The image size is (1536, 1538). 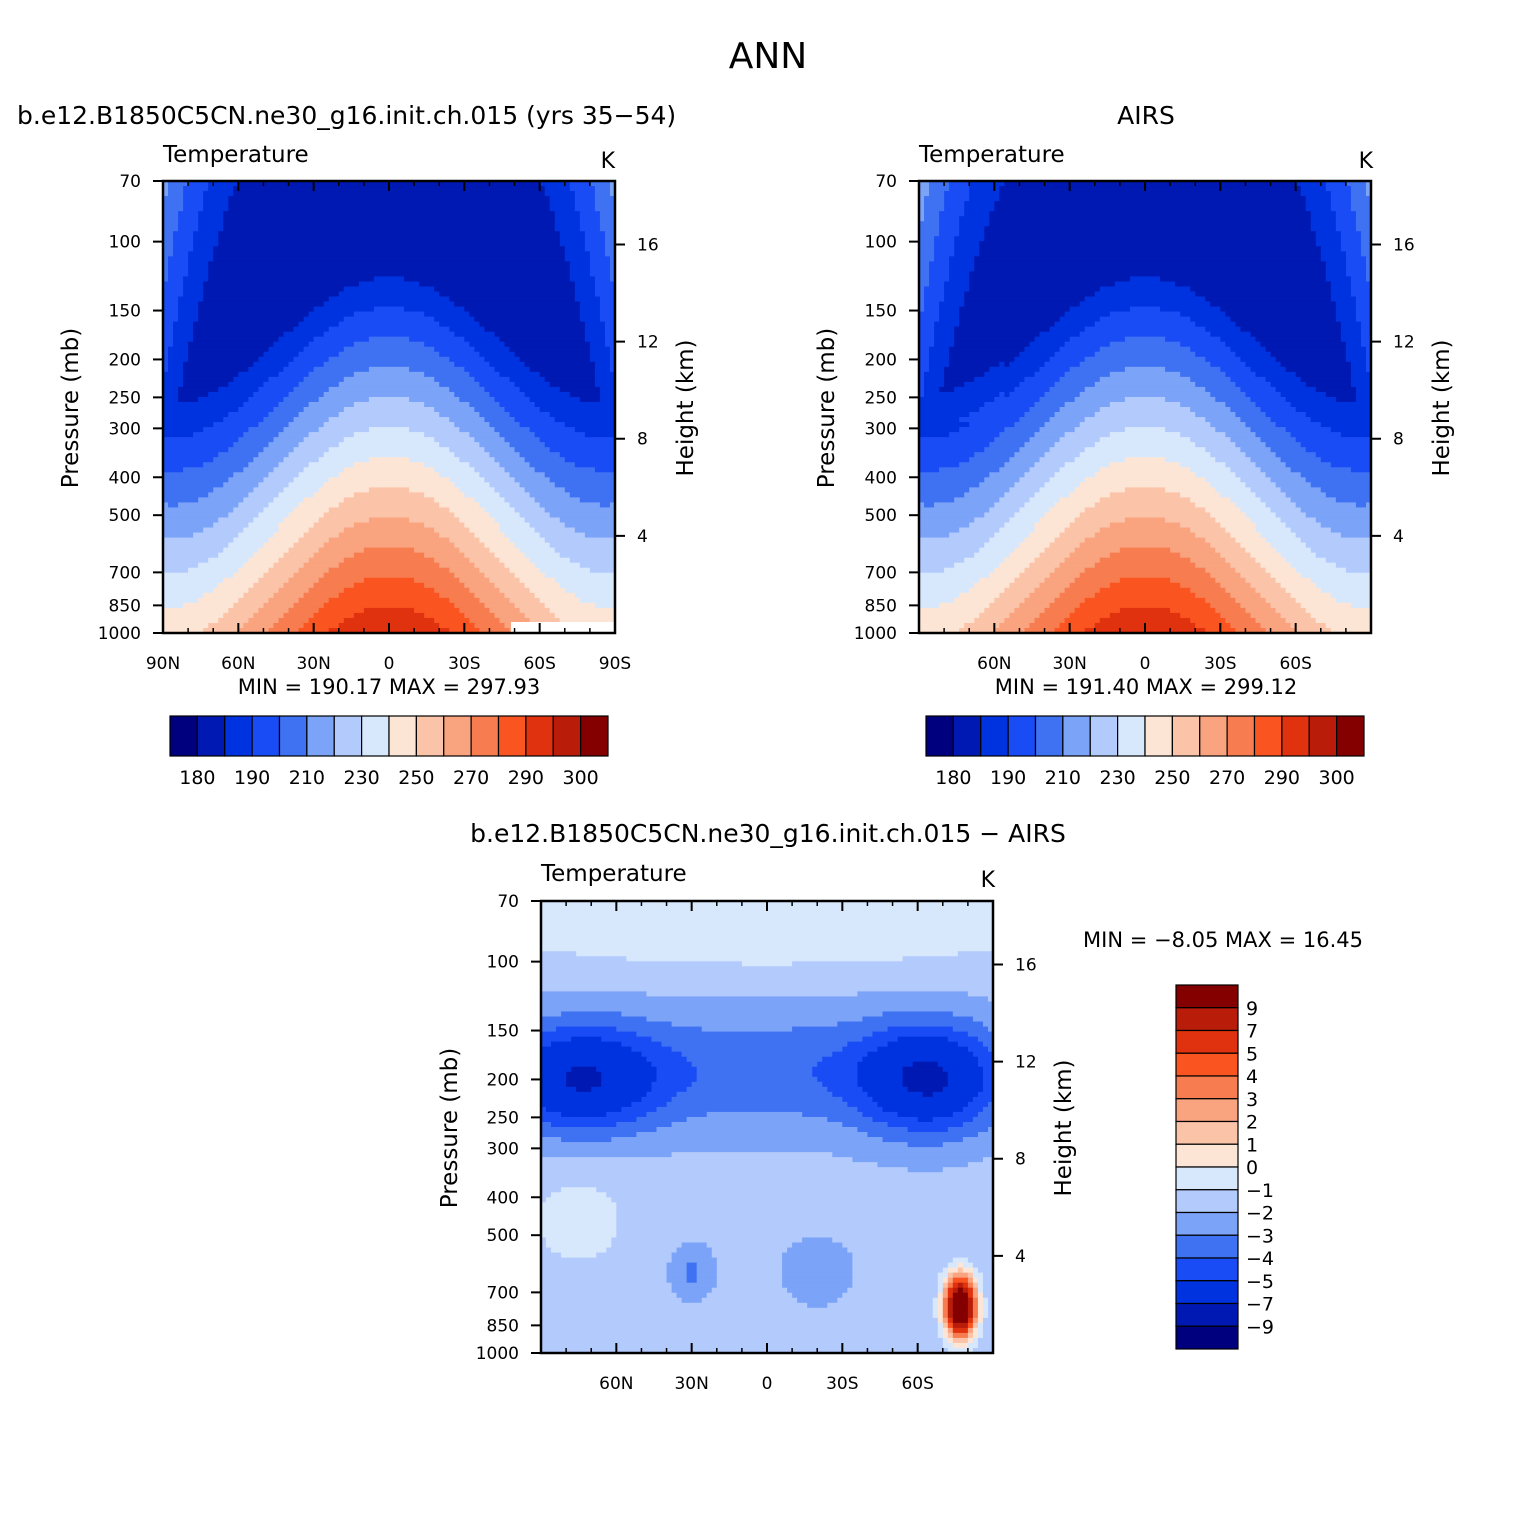 What do you see at coordinates (881, 516) in the screenshot?
I see `obs-y-tick-label: 500` at bounding box center [881, 516].